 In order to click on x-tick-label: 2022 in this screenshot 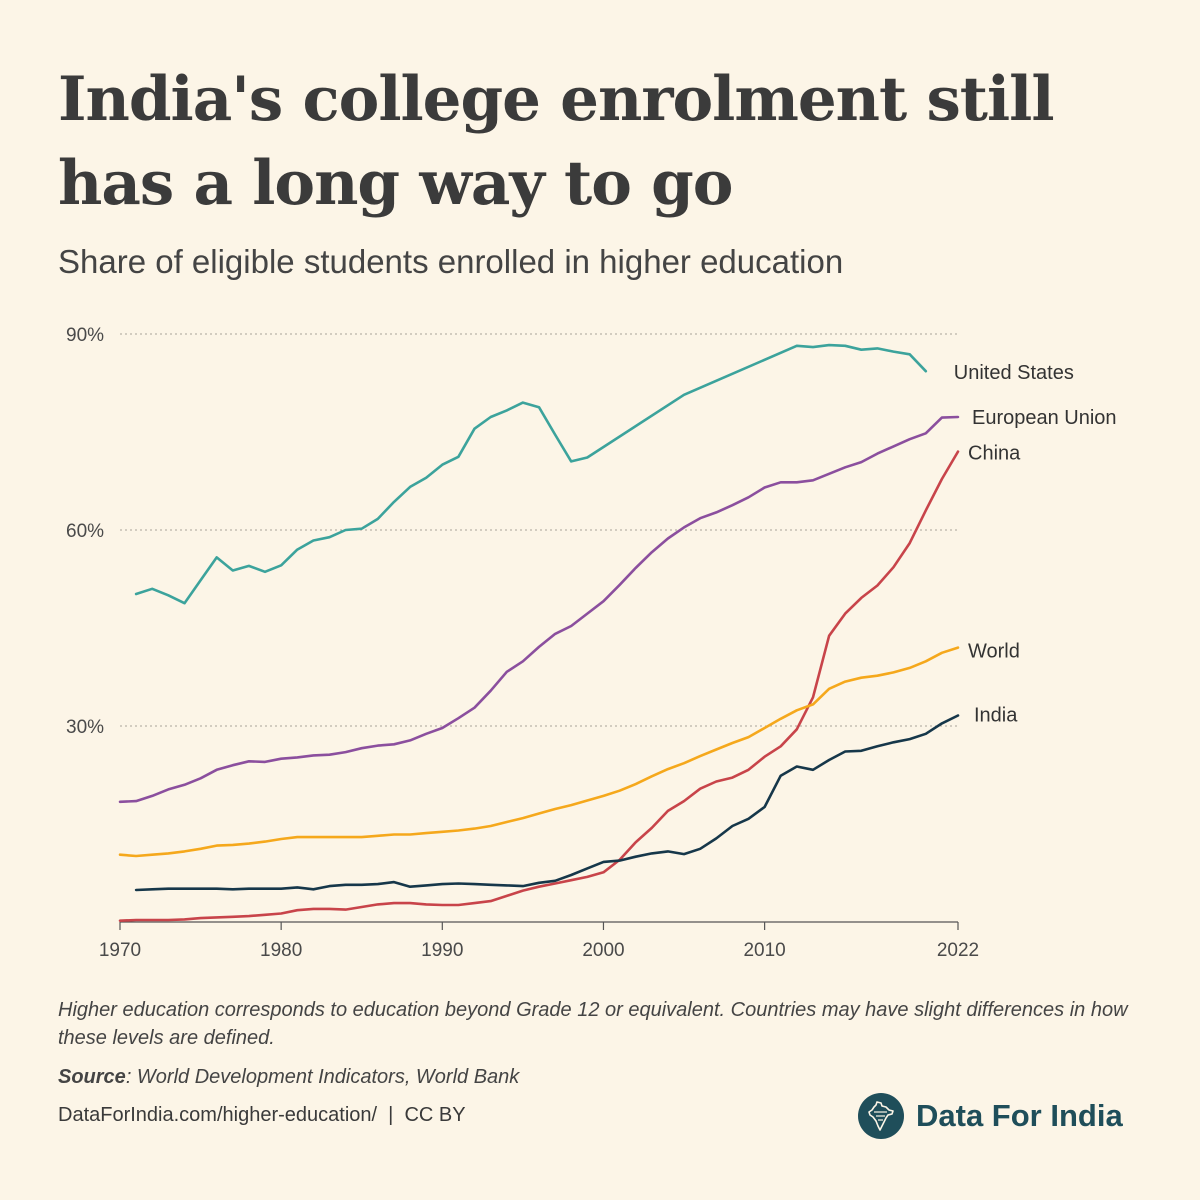, I will do `click(958, 950)`.